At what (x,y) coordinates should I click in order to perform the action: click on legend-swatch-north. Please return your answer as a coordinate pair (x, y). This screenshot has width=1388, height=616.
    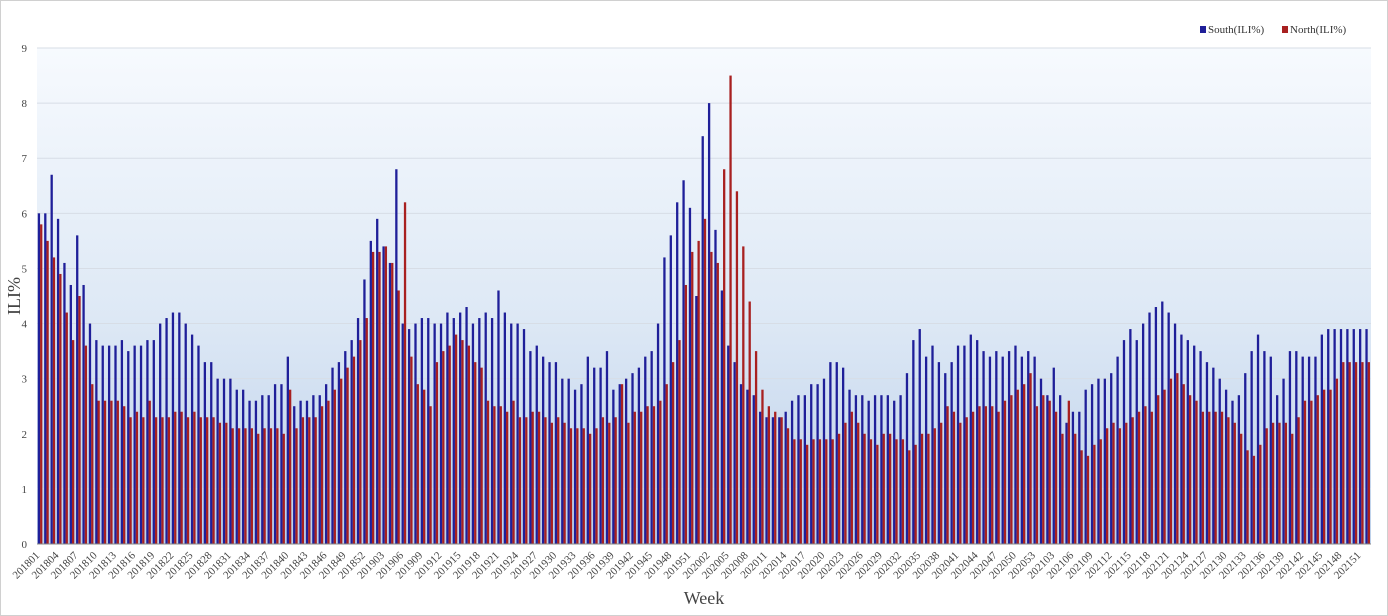
    Looking at the image, I should click on (1285, 29).